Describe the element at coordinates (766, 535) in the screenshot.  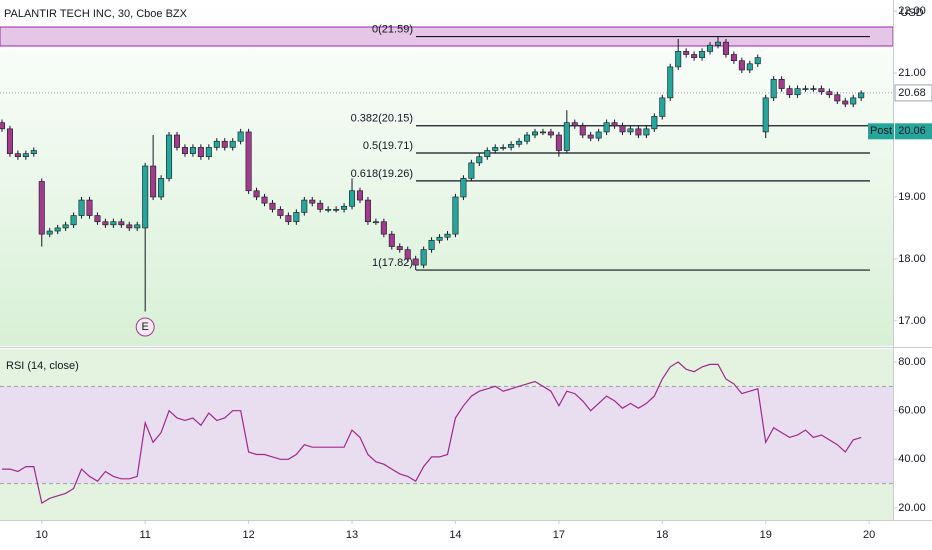
I see `x-tick-label: 19` at that location.